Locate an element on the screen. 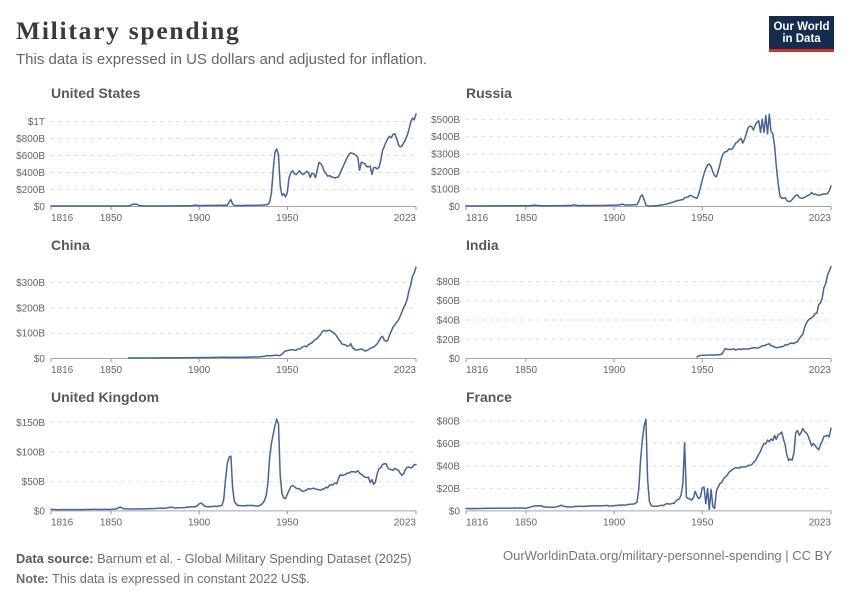 The image size is (850, 600). svg-text: $50B is located at coordinates (34, 482).